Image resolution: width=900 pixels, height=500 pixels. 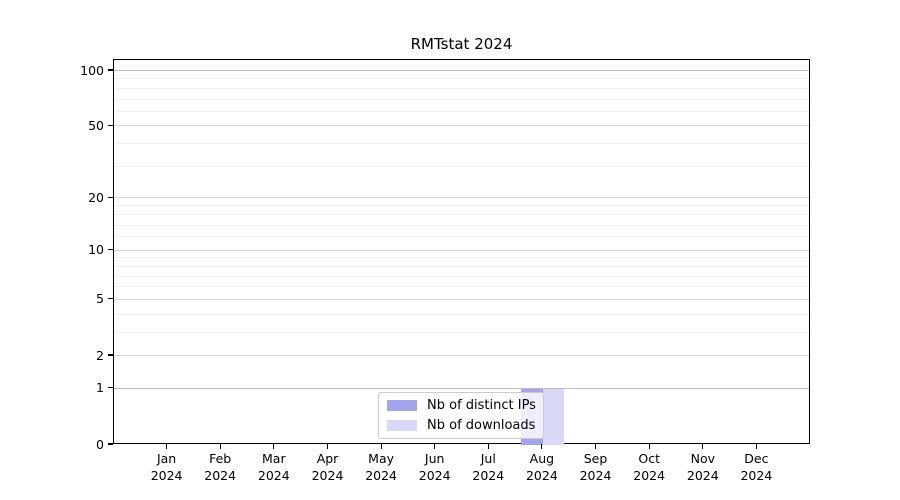 I want to click on x-tick-label: Apr 2024, so click(x=327, y=467).